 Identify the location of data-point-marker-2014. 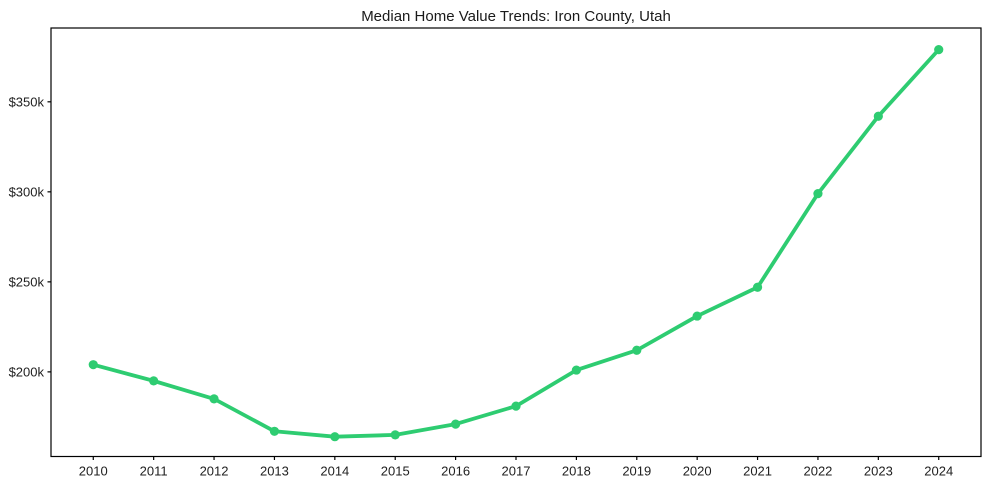
(335, 437).